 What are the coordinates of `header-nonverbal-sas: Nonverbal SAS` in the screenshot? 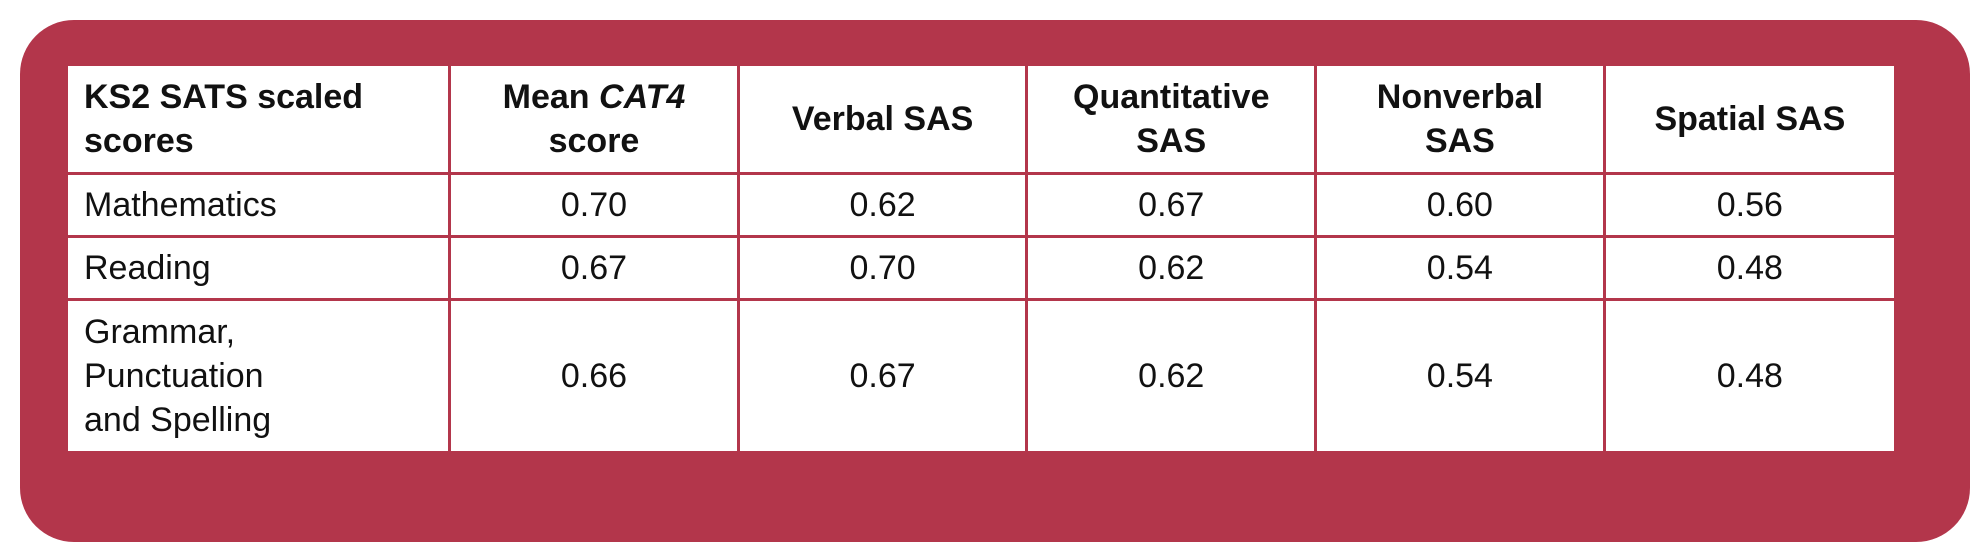 It's located at (1460, 119).